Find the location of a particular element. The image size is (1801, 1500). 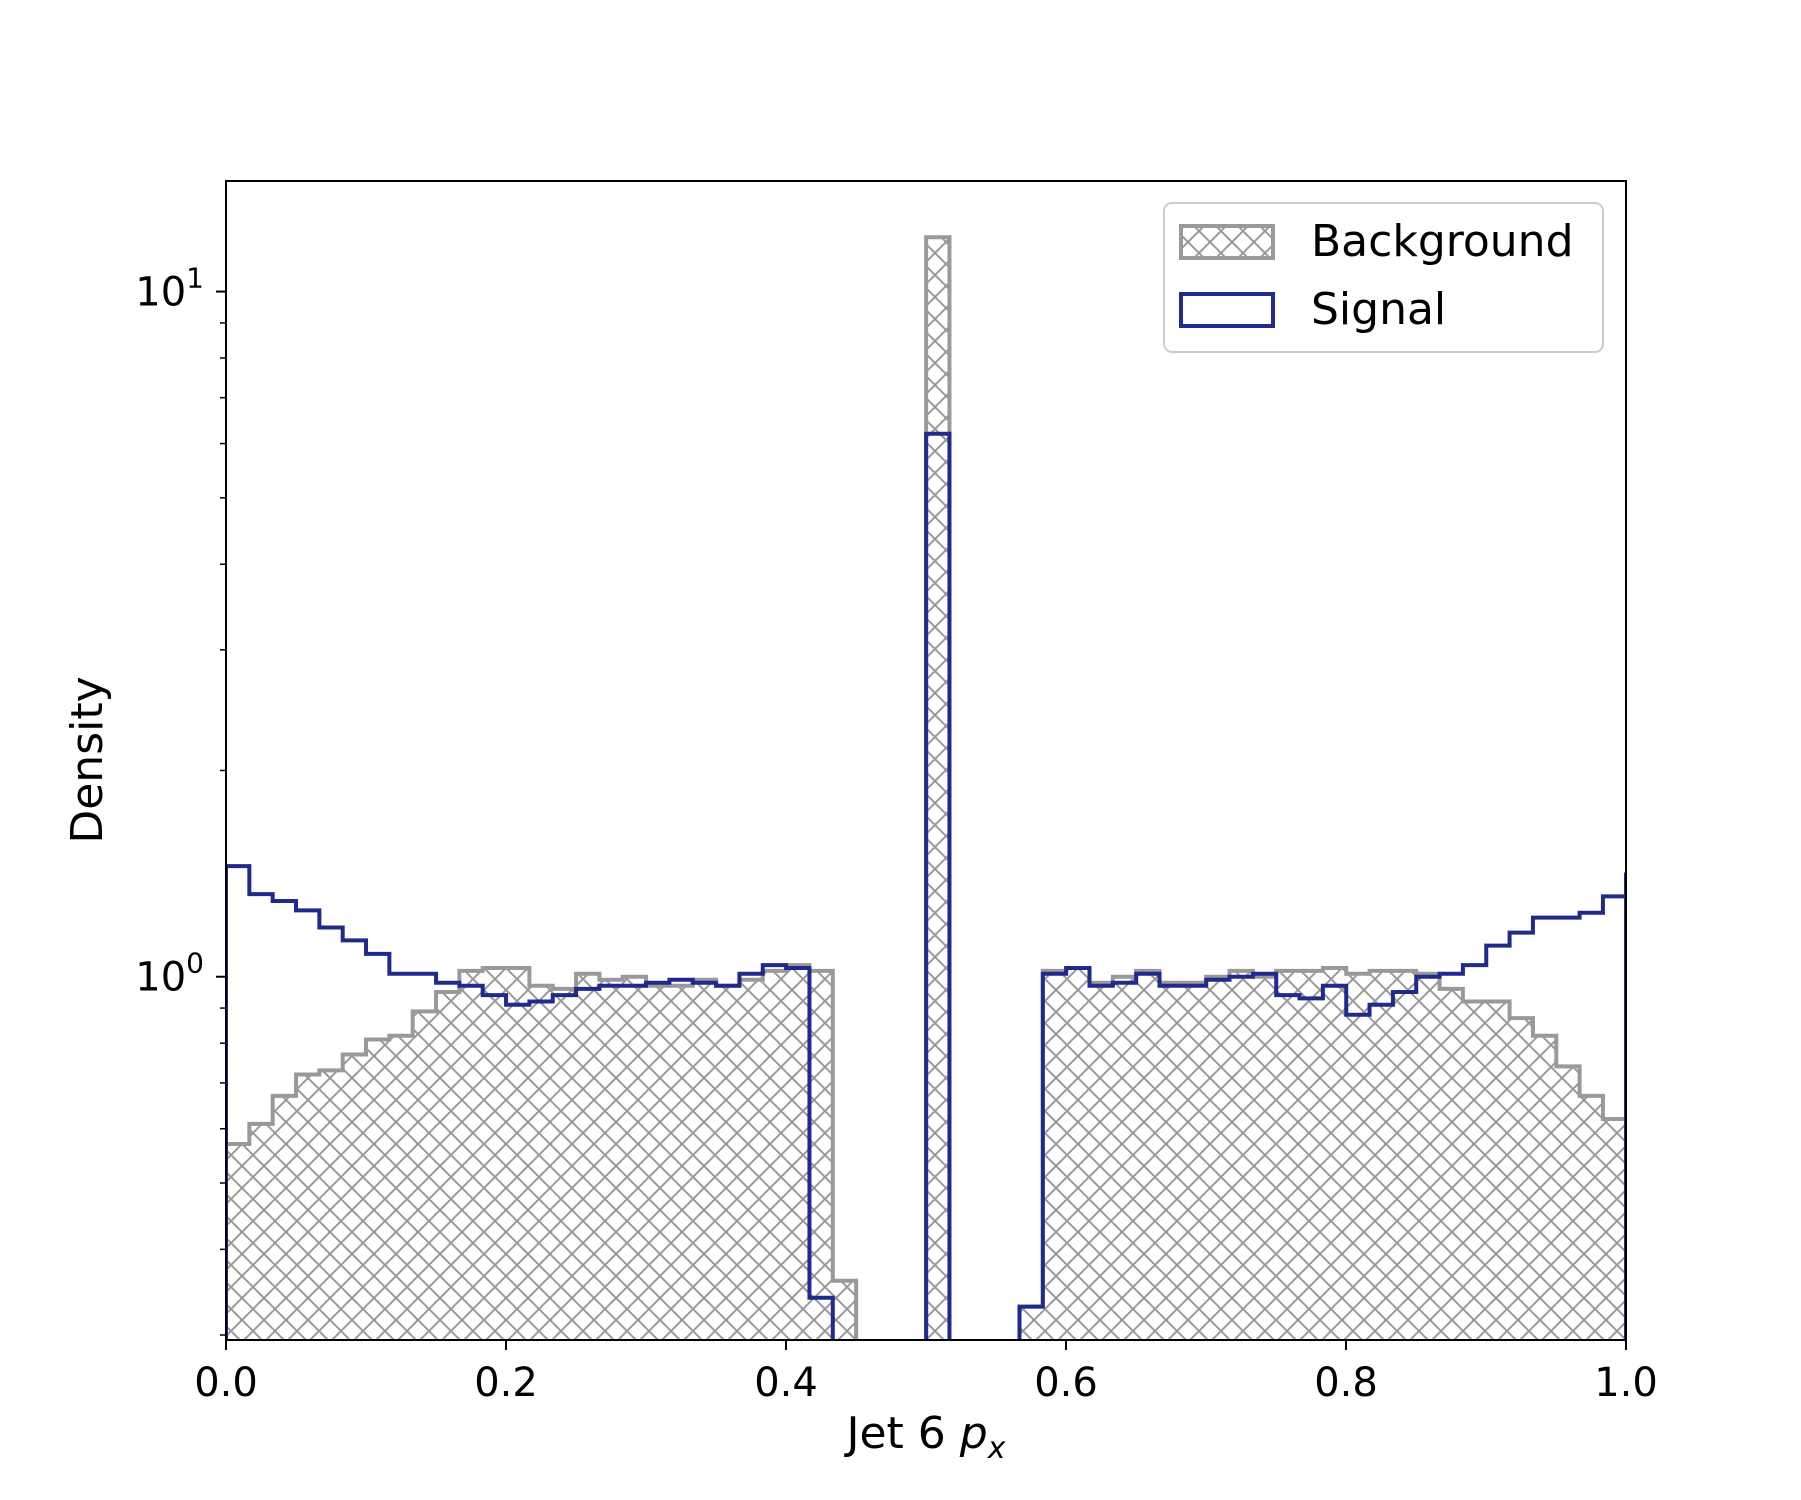

x-axis-label: Jet 6 px is located at coordinates (925, 1437).